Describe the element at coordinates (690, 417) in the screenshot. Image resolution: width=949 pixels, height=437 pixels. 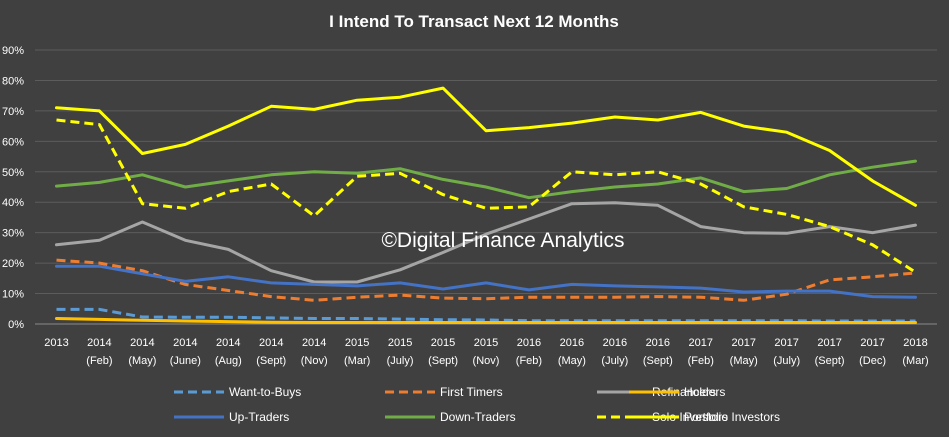
I see `legend-label: Solo Investors` at that location.